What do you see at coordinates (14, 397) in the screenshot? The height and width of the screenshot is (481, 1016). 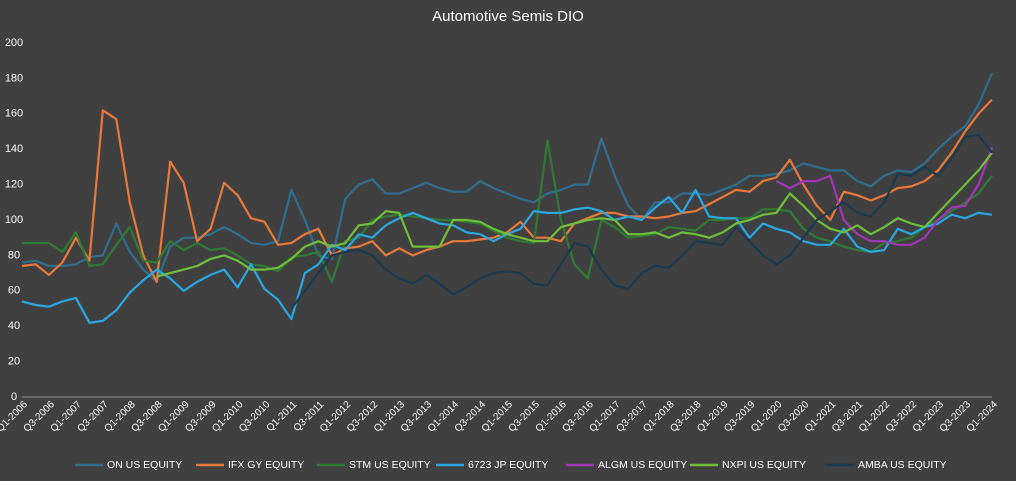 I see `y-tick-label: 0` at bounding box center [14, 397].